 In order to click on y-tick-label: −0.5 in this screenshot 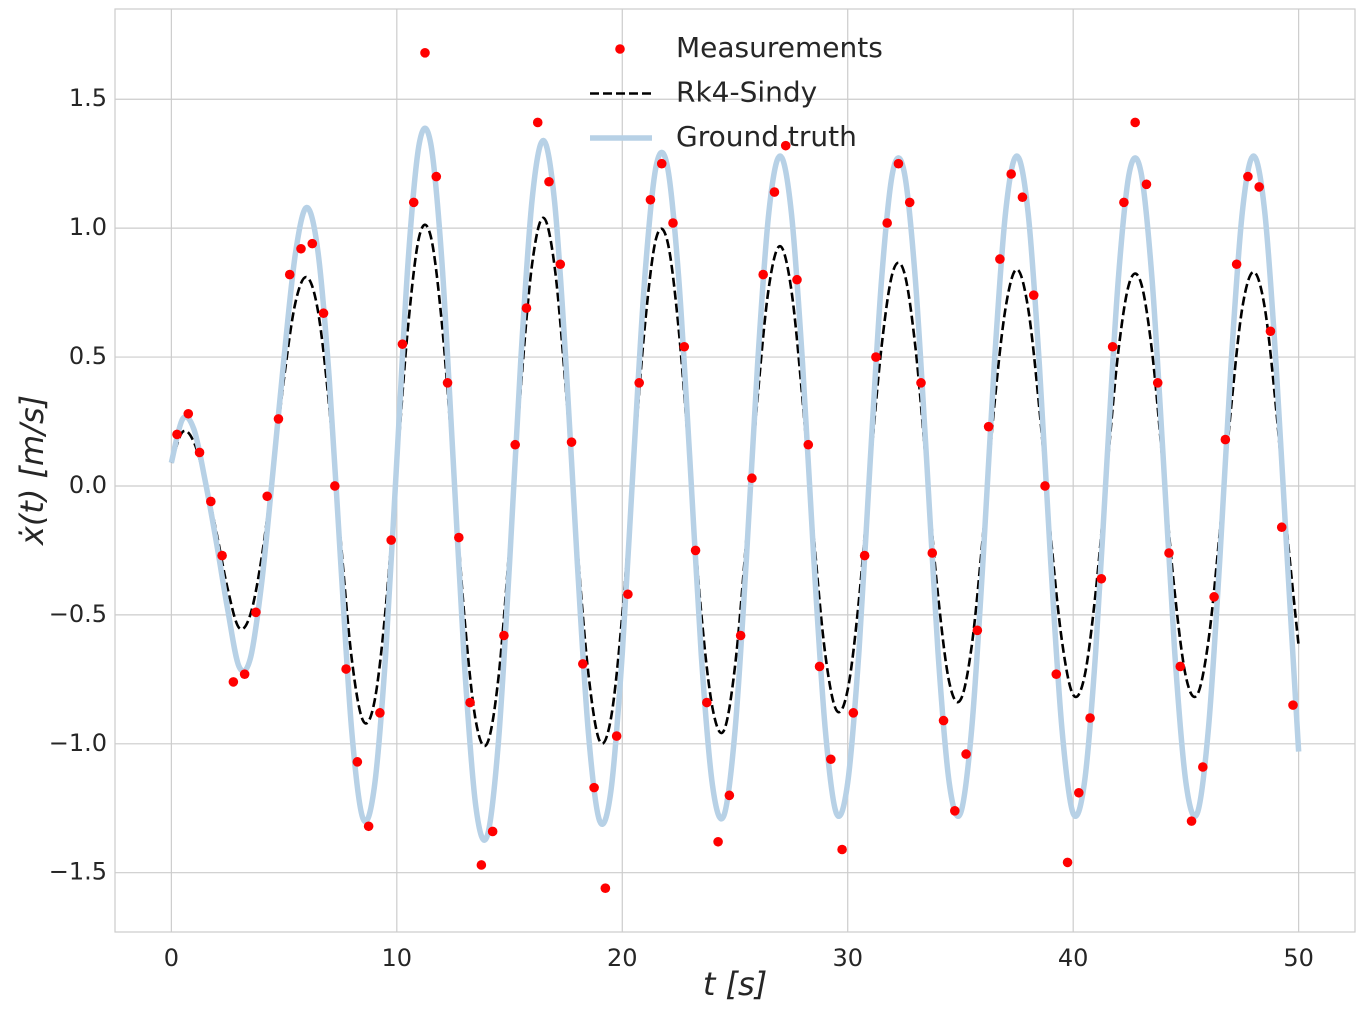, I will do `click(78, 614)`.